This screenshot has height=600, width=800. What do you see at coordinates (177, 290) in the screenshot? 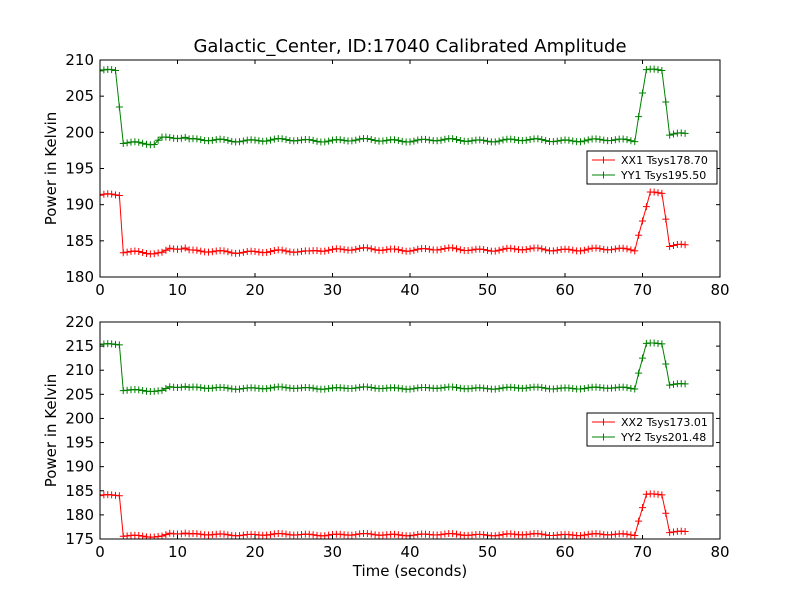
I see `x-tick-label: 10` at bounding box center [177, 290].